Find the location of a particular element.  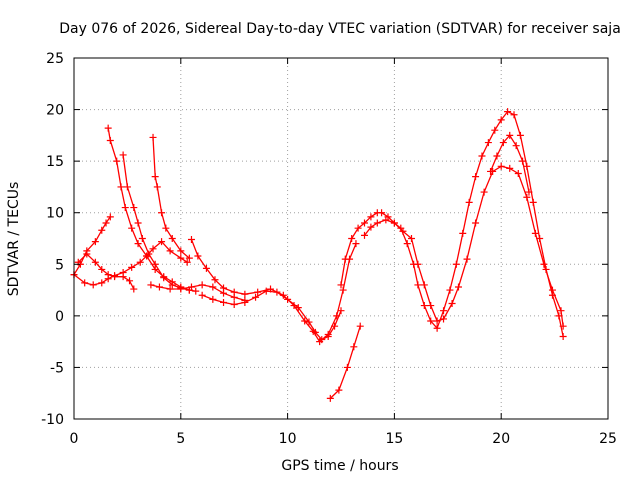

series-arc-m is located at coordinates (510, 163).